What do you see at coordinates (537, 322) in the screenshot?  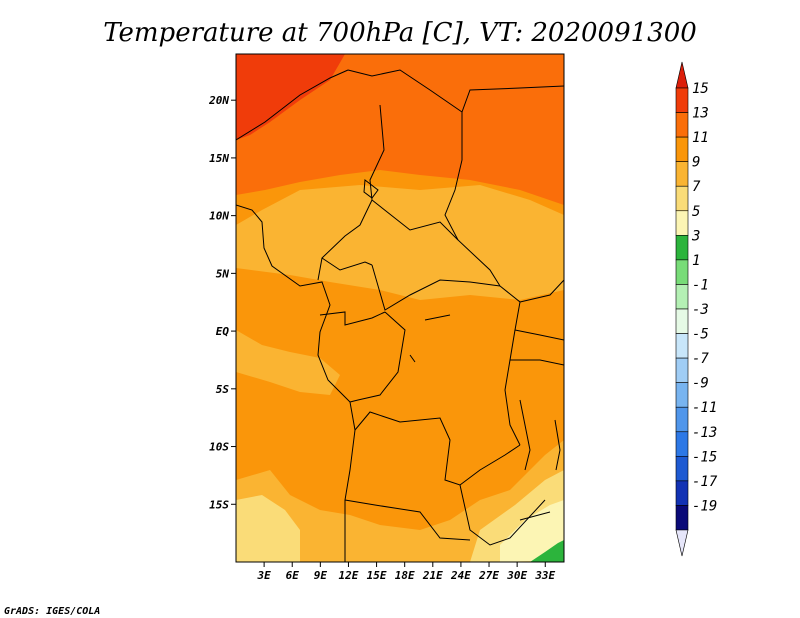 I see `east-africa-border` at bounding box center [537, 322].